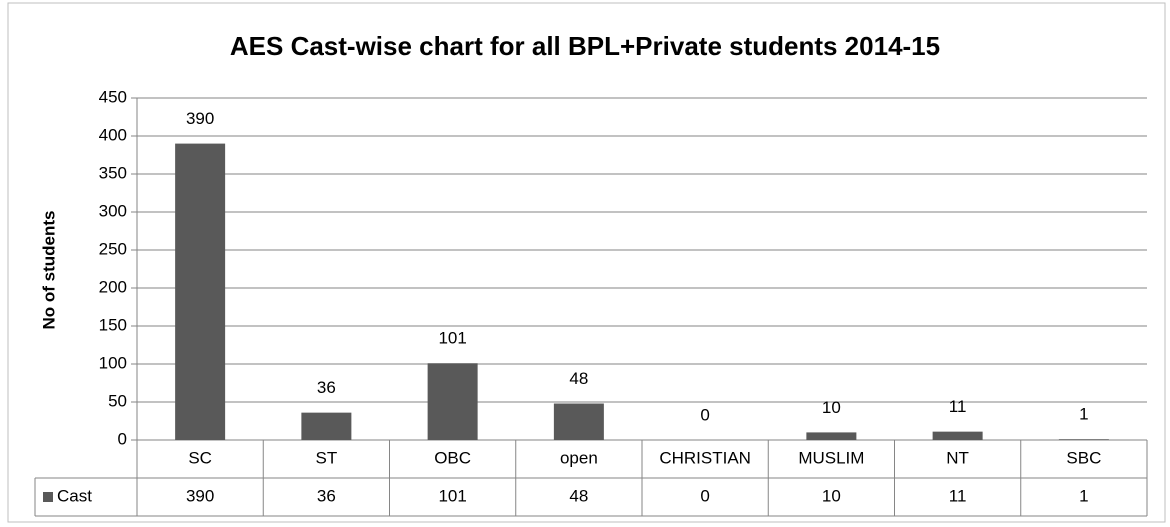 The width and height of the screenshot is (1170, 527). I want to click on y-tick-label: 450, so click(113, 96).